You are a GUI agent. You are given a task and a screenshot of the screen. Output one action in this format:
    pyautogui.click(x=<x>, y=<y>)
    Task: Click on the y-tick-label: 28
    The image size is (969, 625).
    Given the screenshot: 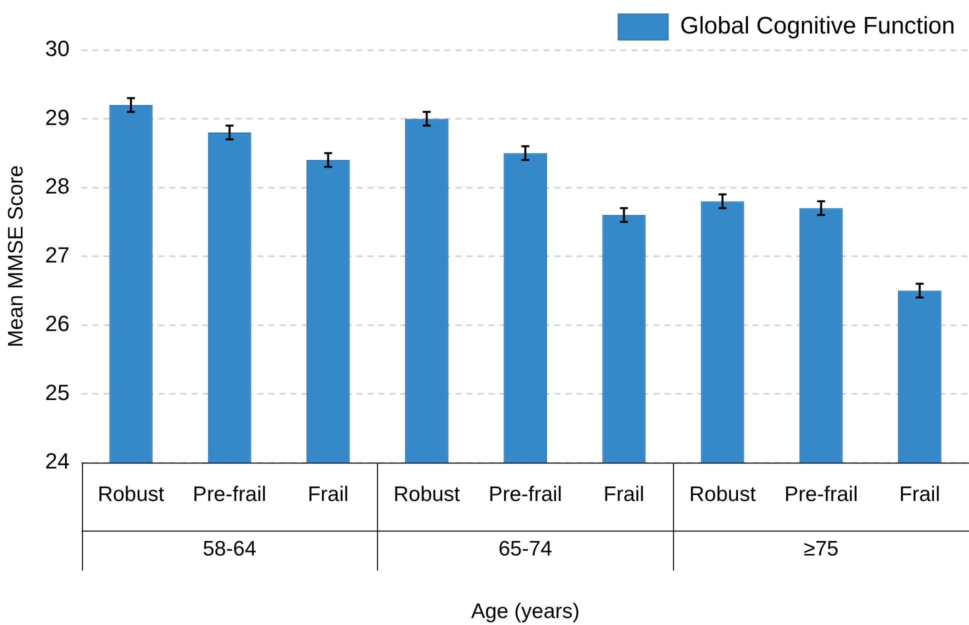 What is the action you would take?
    pyautogui.click(x=57, y=186)
    